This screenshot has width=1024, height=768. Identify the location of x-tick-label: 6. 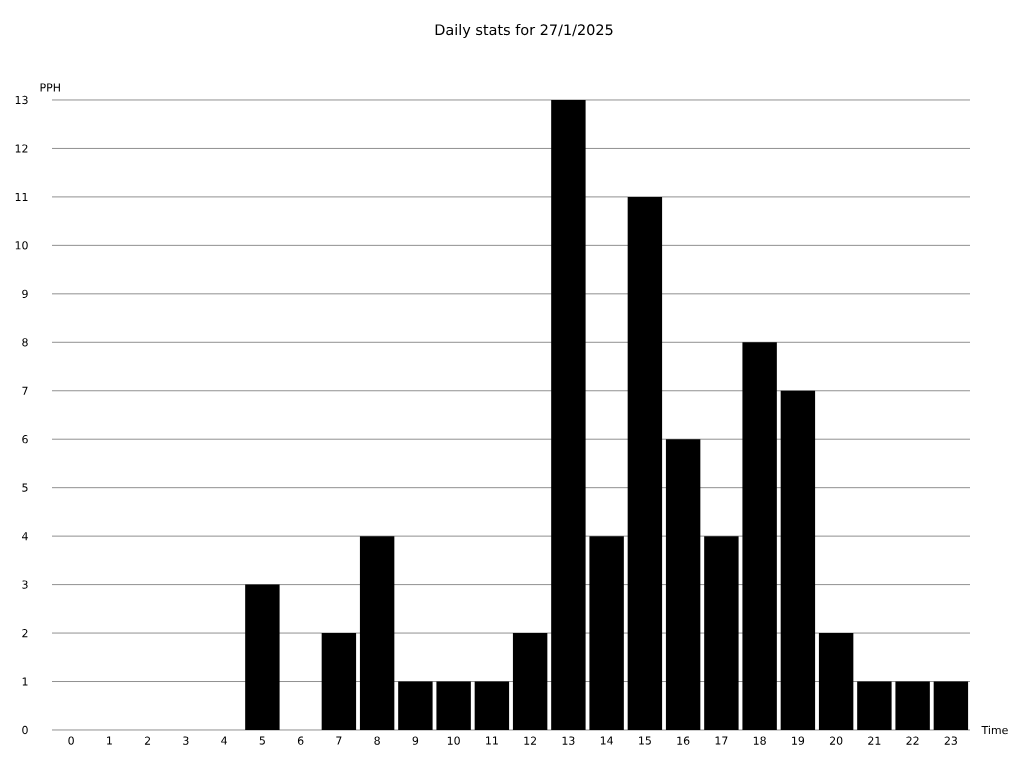
(300, 740).